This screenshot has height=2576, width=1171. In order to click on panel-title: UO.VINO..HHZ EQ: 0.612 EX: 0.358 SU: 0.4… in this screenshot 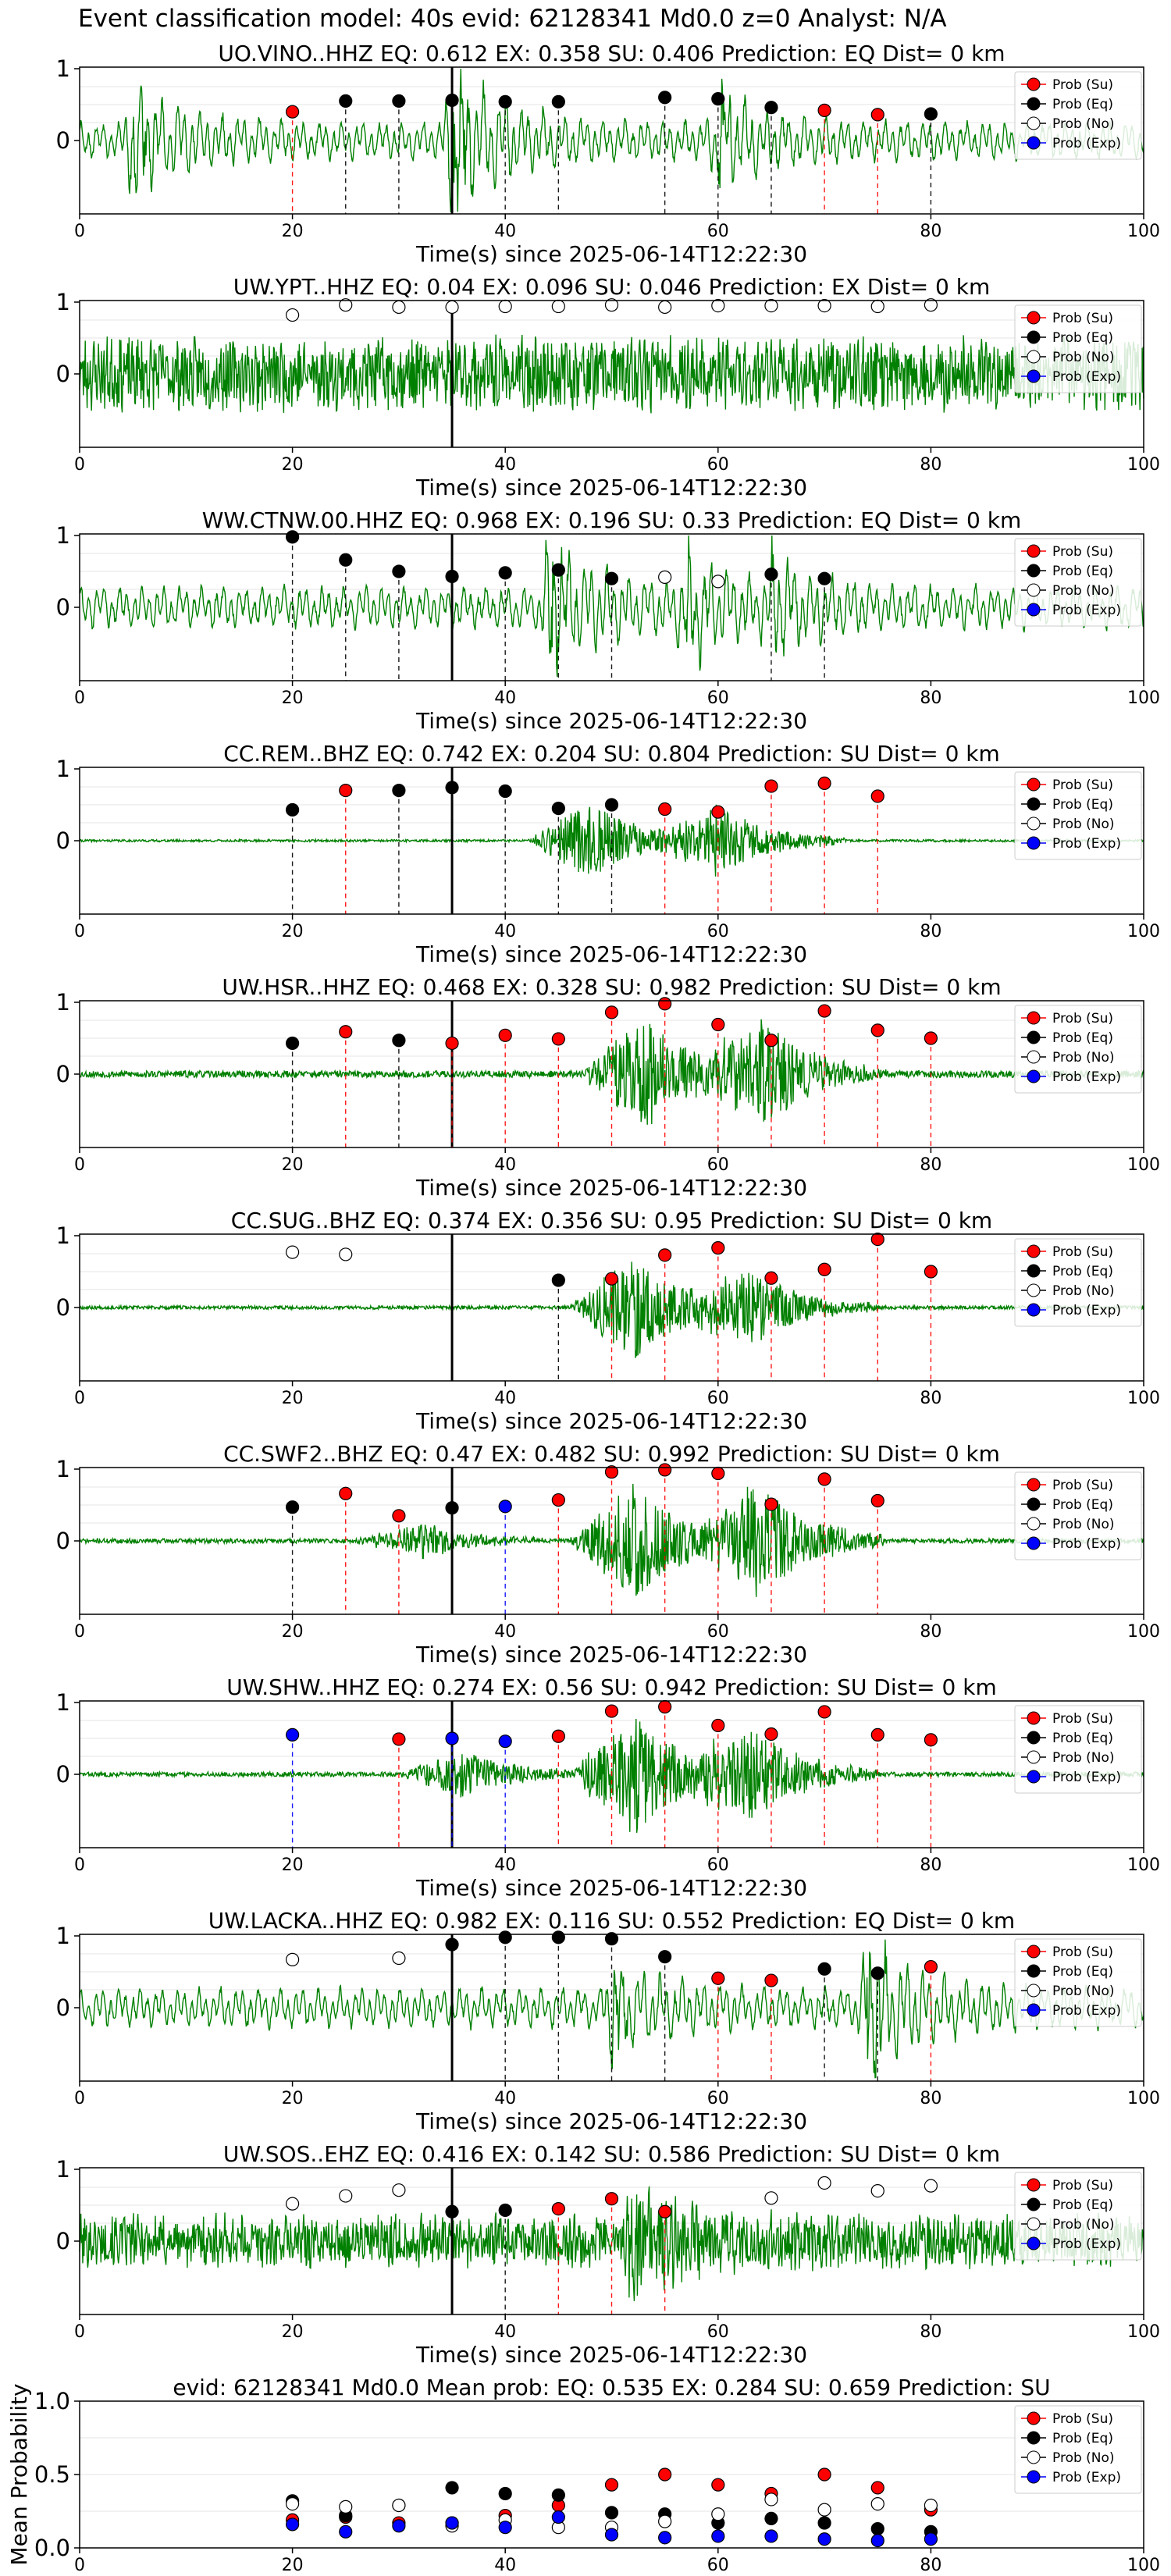, I will do `click(611, 53)`.